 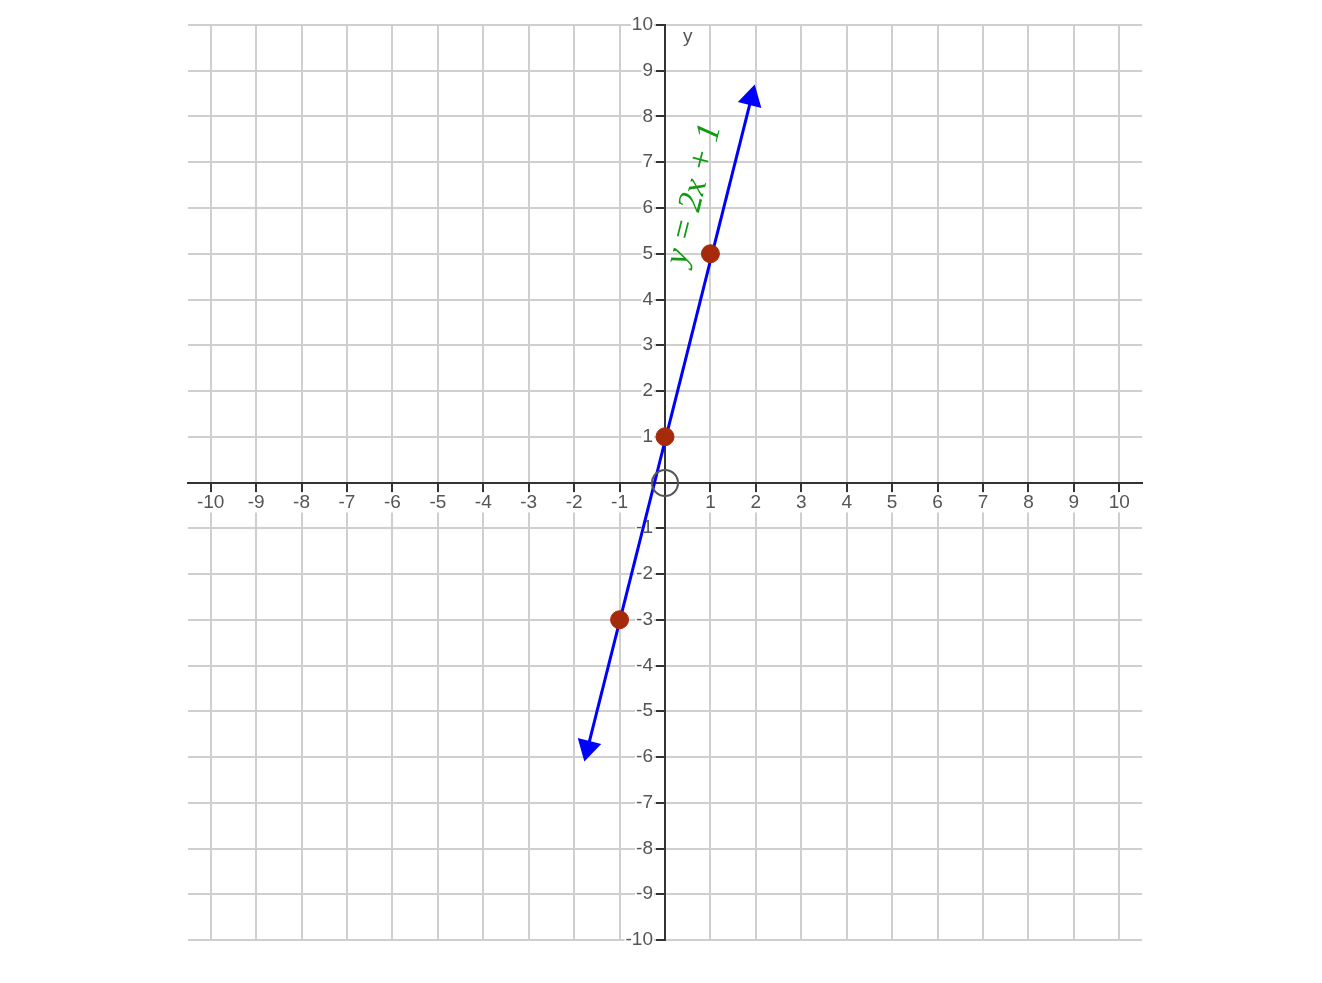 What do you see at coordinates (347, 502) in the screenshot?
I see `x-tick-label: -7` at bounding box center [347, 502].